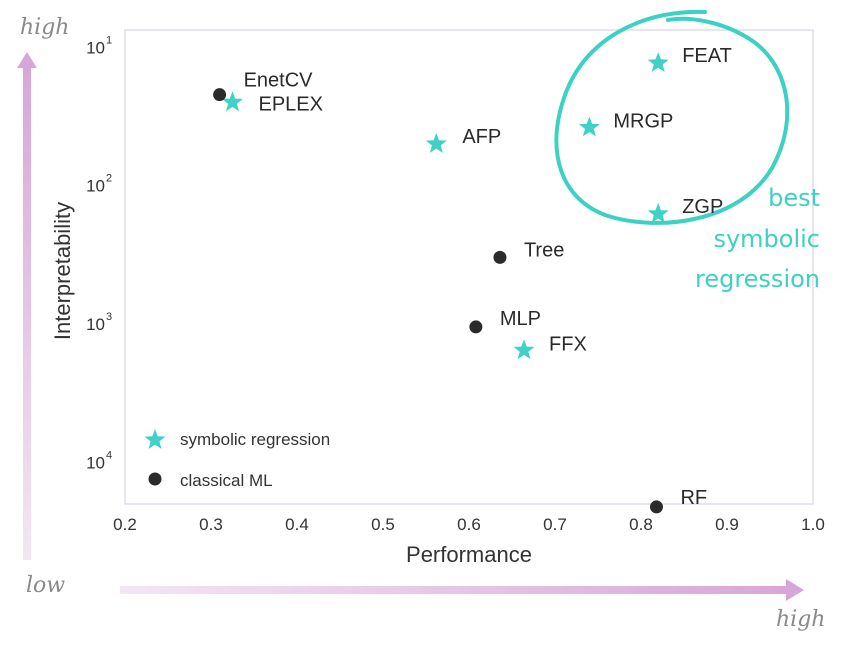  I want to click on annotation-circle, so click(672, 117).